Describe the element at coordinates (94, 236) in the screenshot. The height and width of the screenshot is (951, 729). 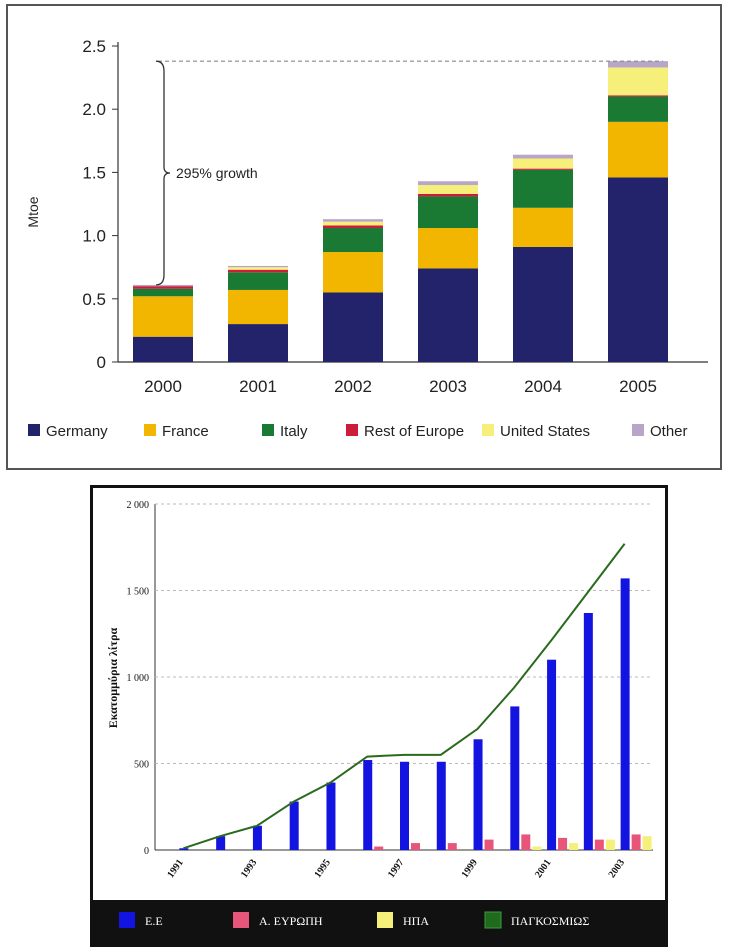
I see `y-tick-label: 1.0` at that location.